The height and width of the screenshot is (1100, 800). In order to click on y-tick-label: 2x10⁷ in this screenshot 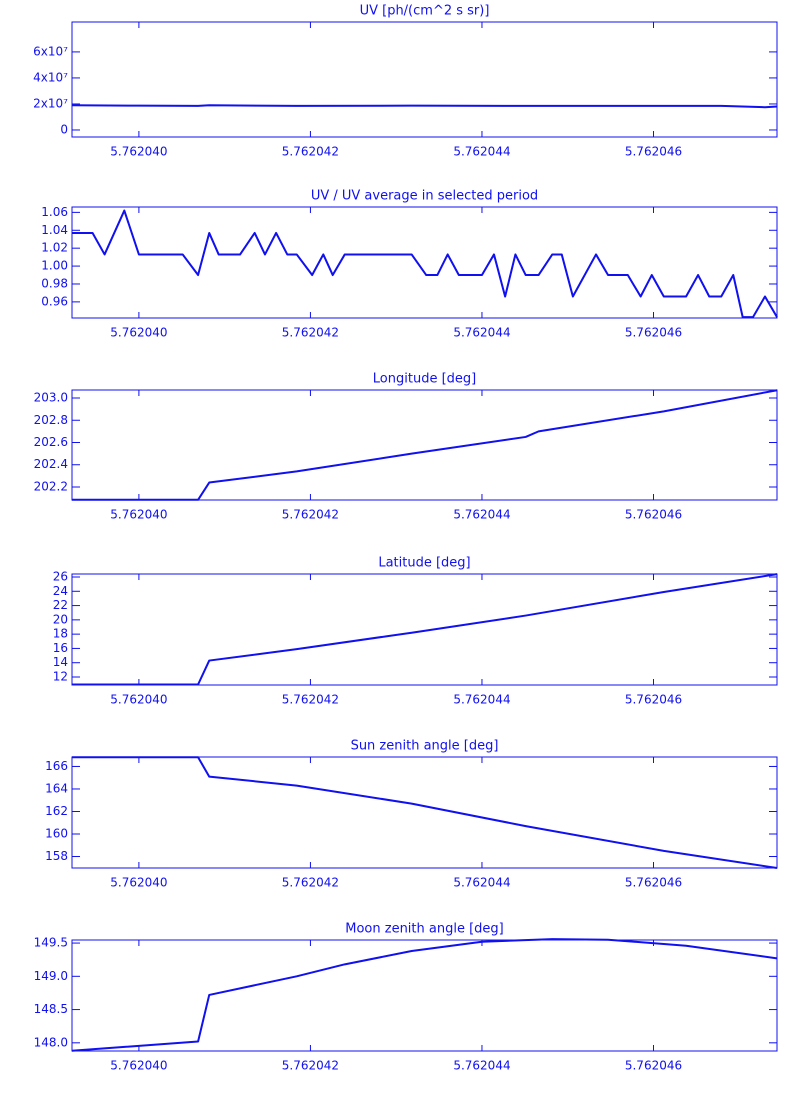, I will do `click(50, 103)`.